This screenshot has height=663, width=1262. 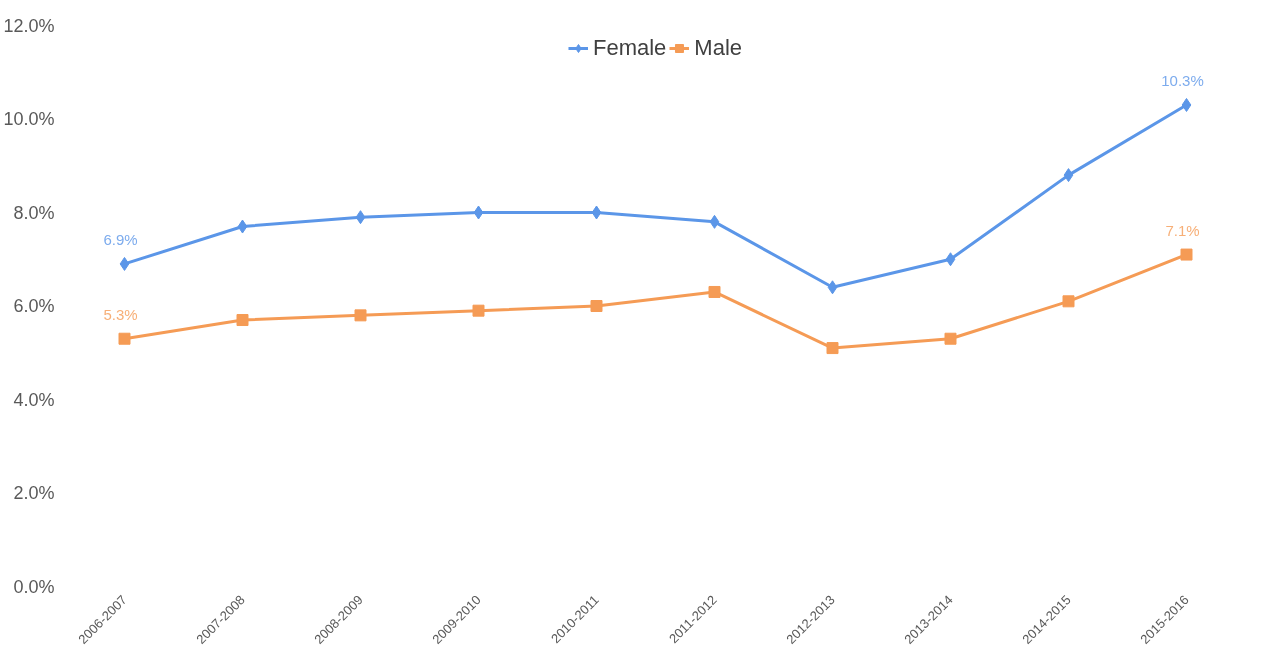 I want to click on data-label: 7.1%, so click(x=1182, y=230).